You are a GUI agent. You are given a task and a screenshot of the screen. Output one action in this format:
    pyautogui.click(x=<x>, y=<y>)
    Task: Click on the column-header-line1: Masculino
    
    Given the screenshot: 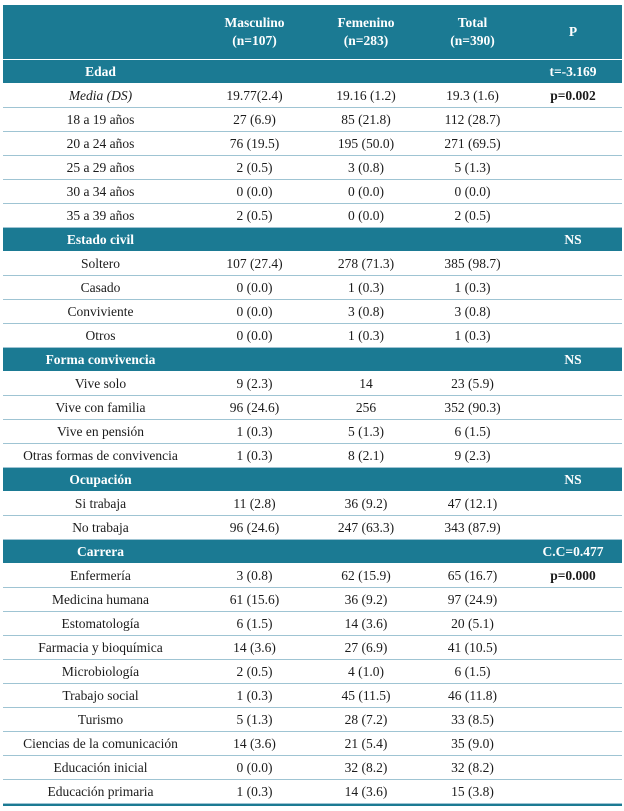 What is the action you would take?
    pyautogui.click(x=254, y=23)
    